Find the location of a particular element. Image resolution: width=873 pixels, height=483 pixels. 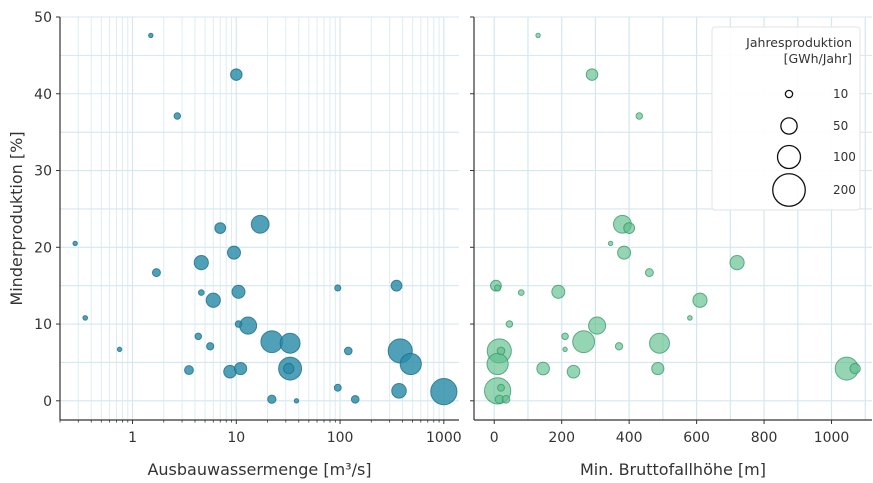

x-tick-label: 400 is located at coordinates (629, 438).